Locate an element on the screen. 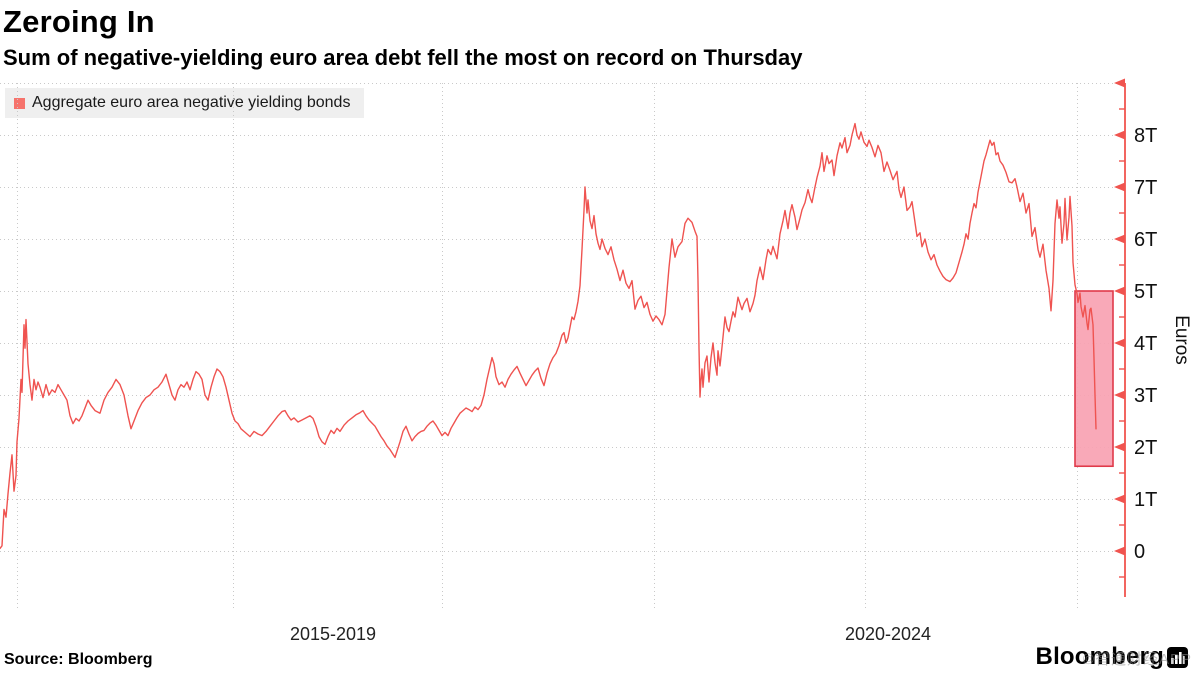  bloomberg-logo: Bloomberg is located at coordinates (1112, 657).